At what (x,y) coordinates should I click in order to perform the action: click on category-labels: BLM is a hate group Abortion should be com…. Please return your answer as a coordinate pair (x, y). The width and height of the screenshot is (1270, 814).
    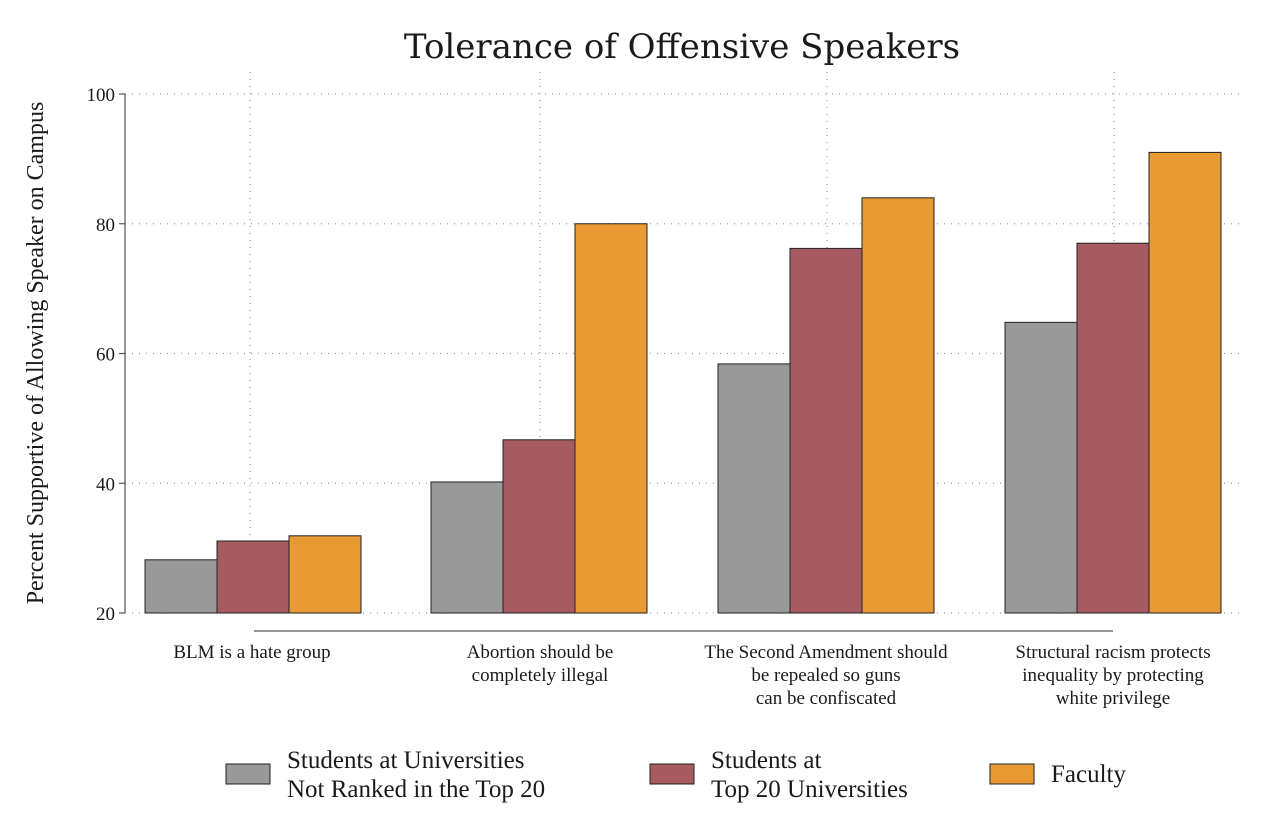
    Looking at the image, I should click on (691, 675).